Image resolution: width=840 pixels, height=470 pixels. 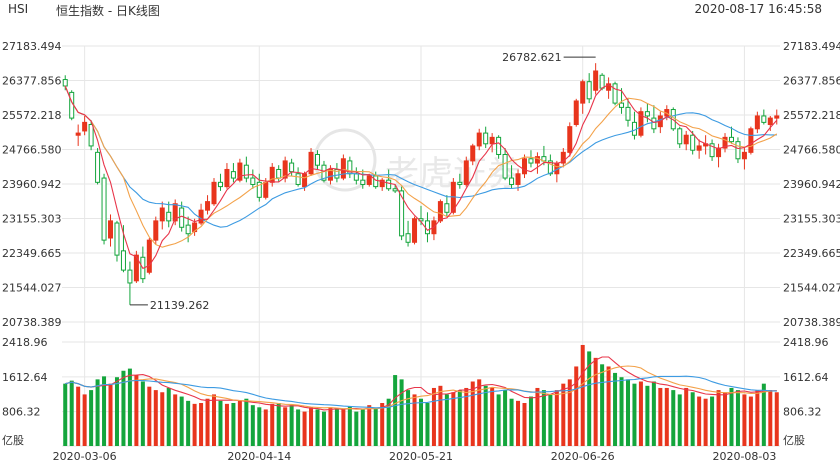 I want to click on price-tick-right: 26377.856, so click(x=811, y=81).